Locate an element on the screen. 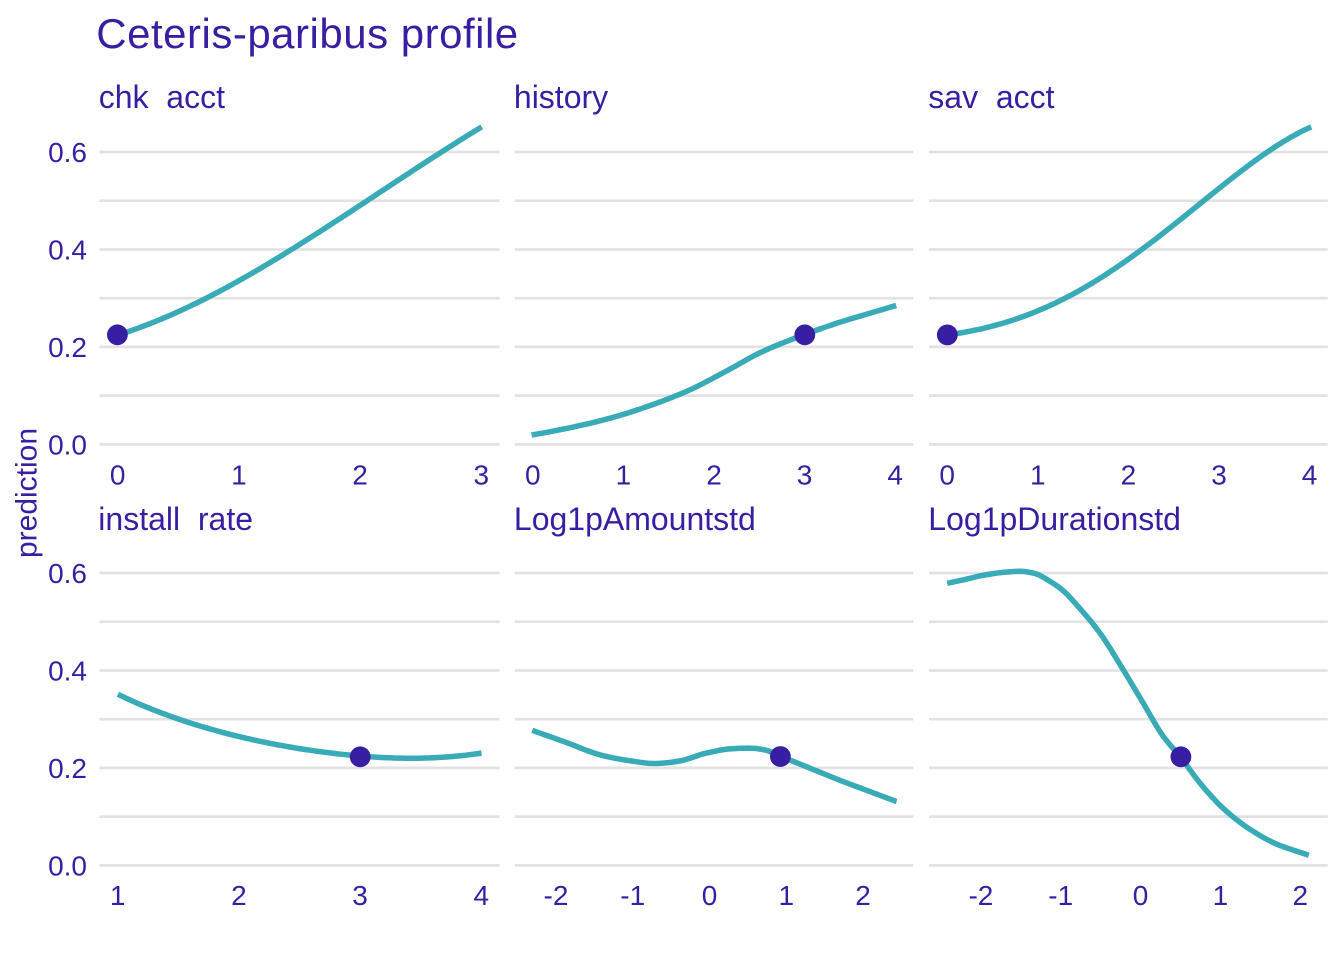 This screenshot has width=1344, height=965. svg-text: prediction is located at coordinates (26, 493).